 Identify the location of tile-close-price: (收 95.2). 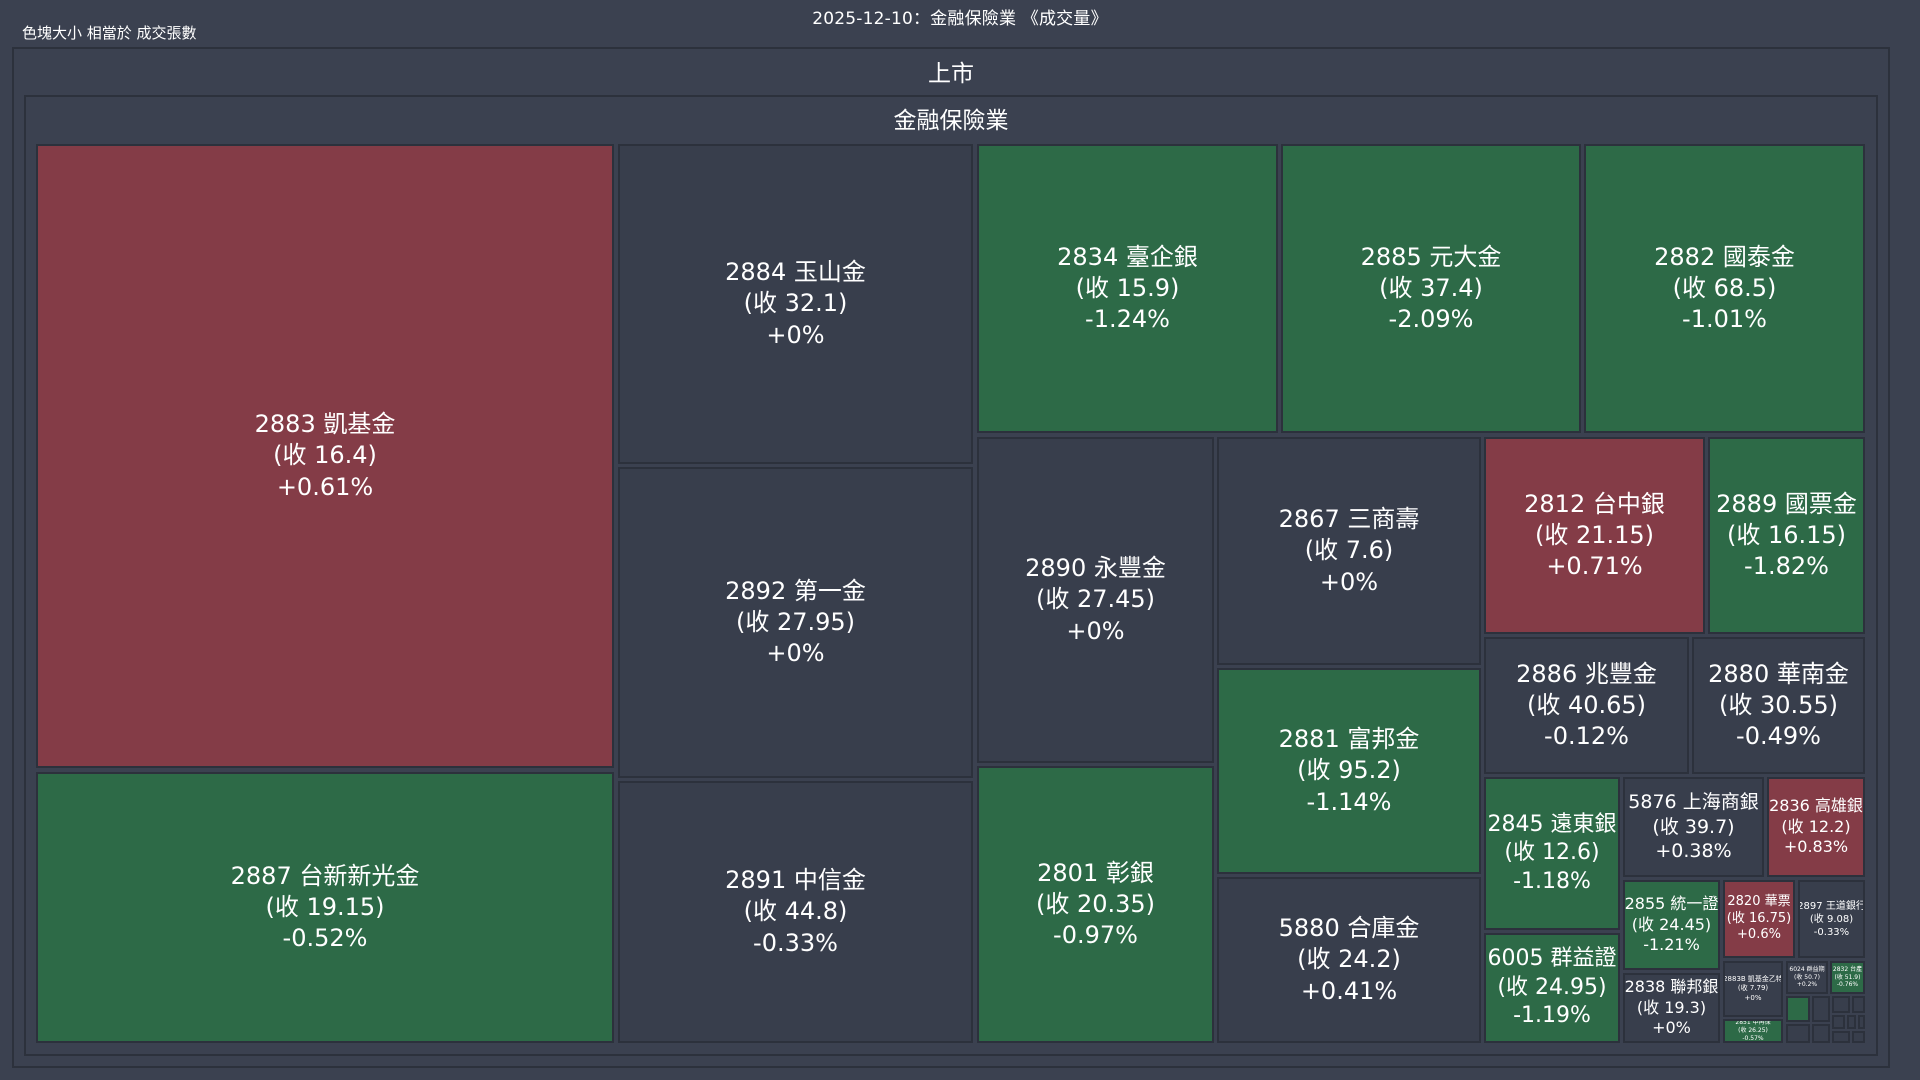
(1349, 770).